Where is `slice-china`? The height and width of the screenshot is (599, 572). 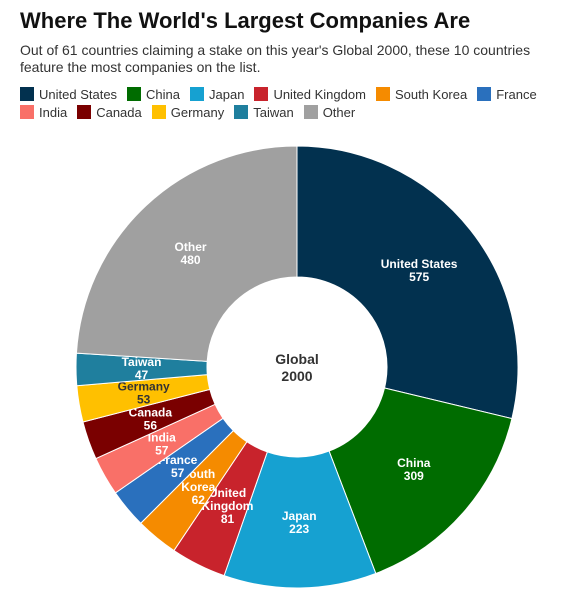 slice-china is located at coordinates (420, 481).